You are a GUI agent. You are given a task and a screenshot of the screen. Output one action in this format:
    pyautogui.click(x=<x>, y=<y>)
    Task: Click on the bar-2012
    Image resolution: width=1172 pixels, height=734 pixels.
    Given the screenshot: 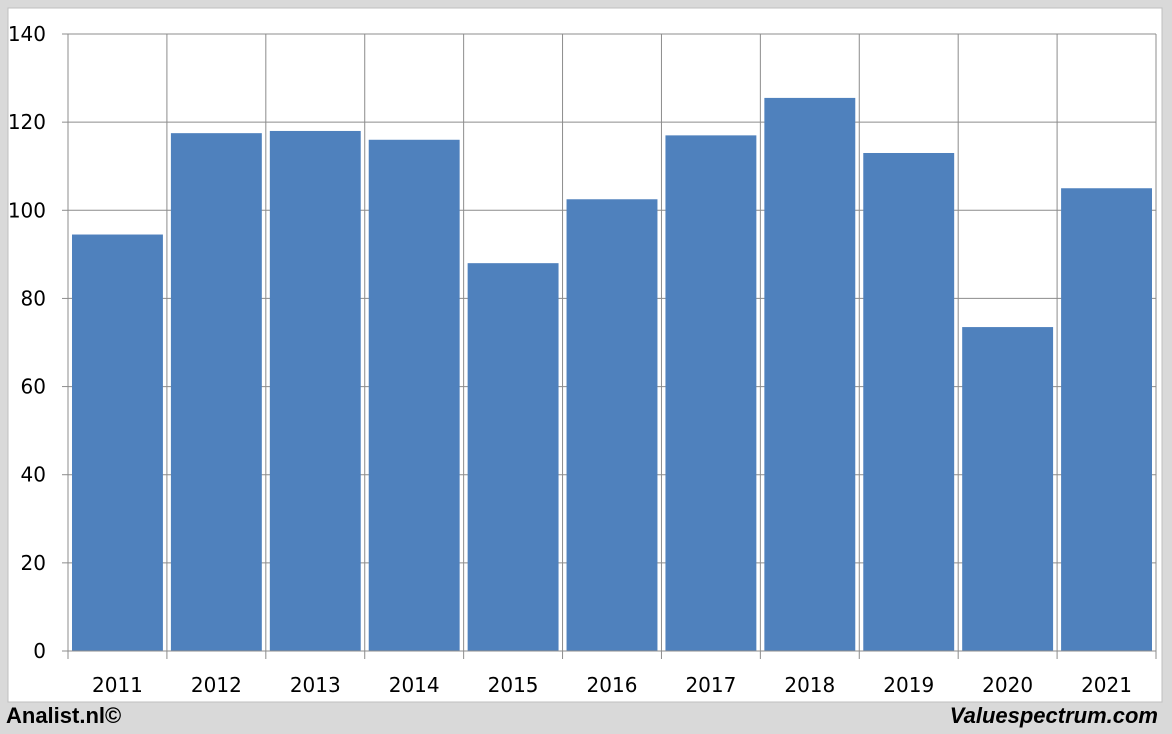 What is the action you would take?
    pyautogui.click(x=216, y=392)
    